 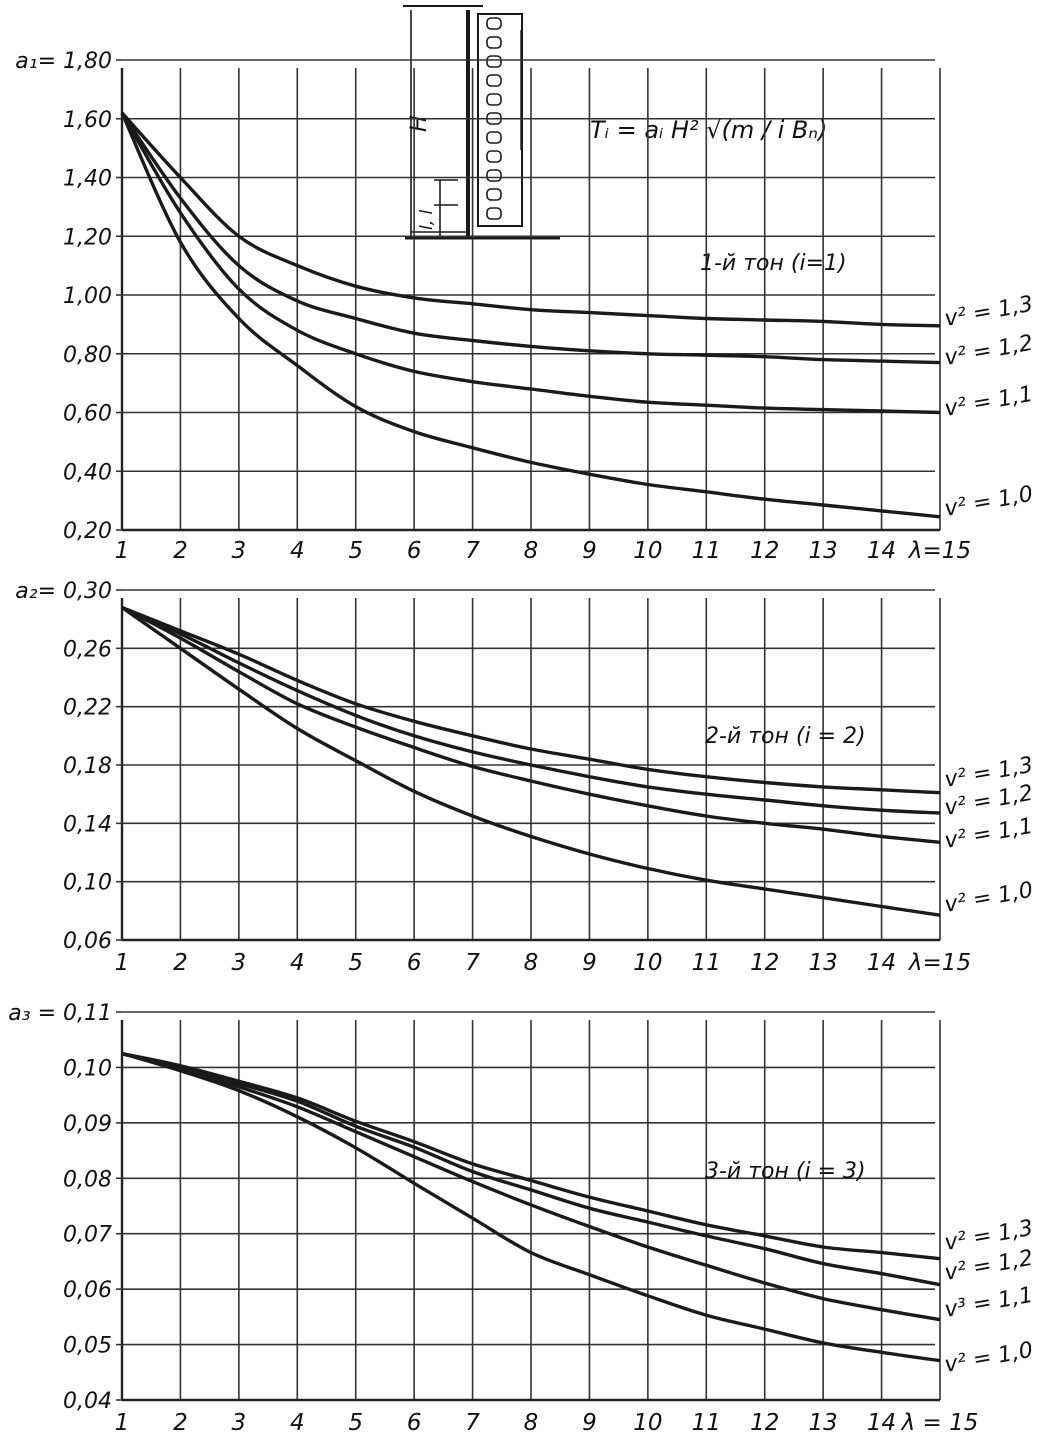 What do you see at coordinates (481, 122) in the screenshot?
I see `building-schematic` at bounding box center [481, 122].